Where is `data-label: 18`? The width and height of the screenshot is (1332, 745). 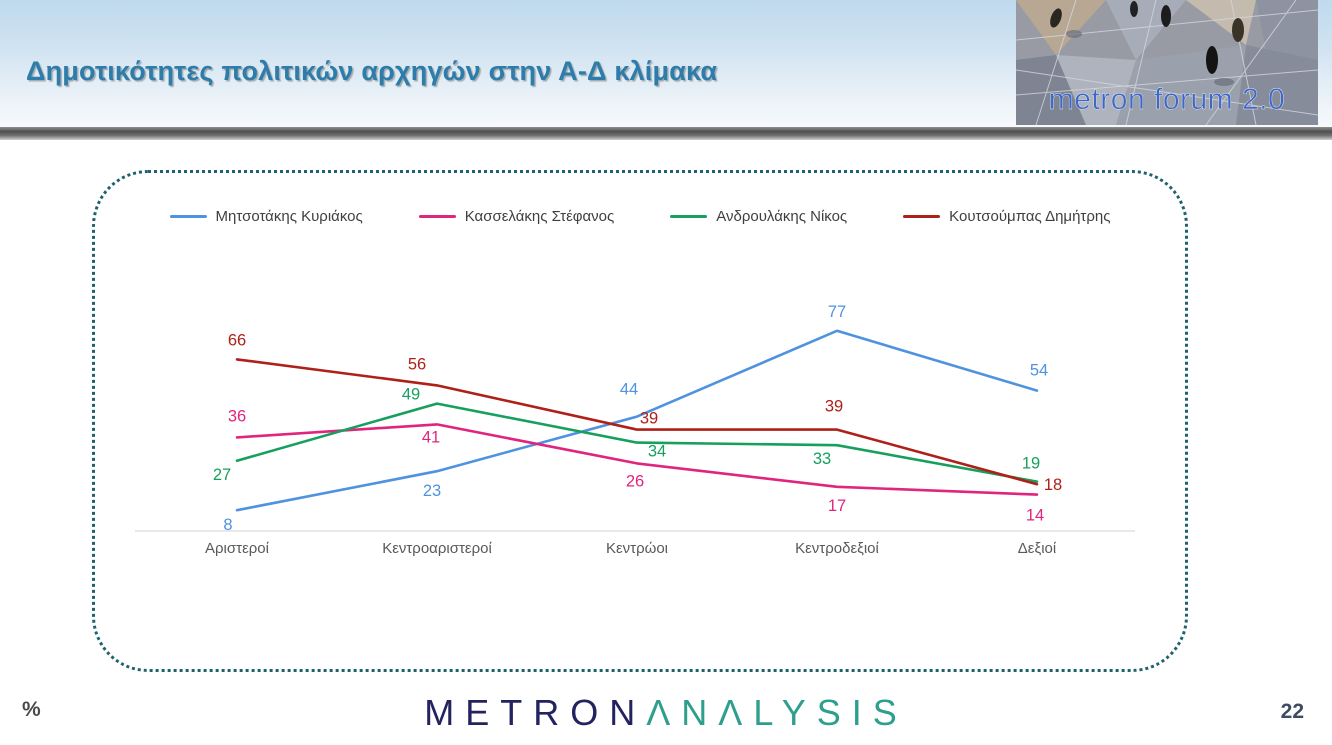
data-label: 18 is located at coordinates (1053, 485).